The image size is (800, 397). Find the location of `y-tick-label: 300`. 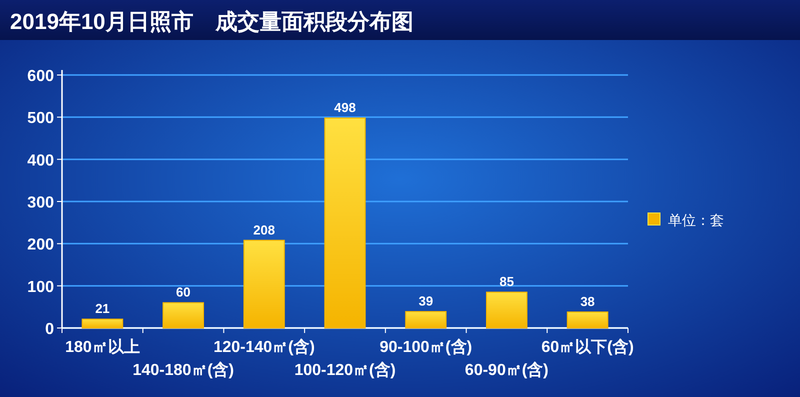

y-tick-label: 300 is located at coordinates (40, 203).